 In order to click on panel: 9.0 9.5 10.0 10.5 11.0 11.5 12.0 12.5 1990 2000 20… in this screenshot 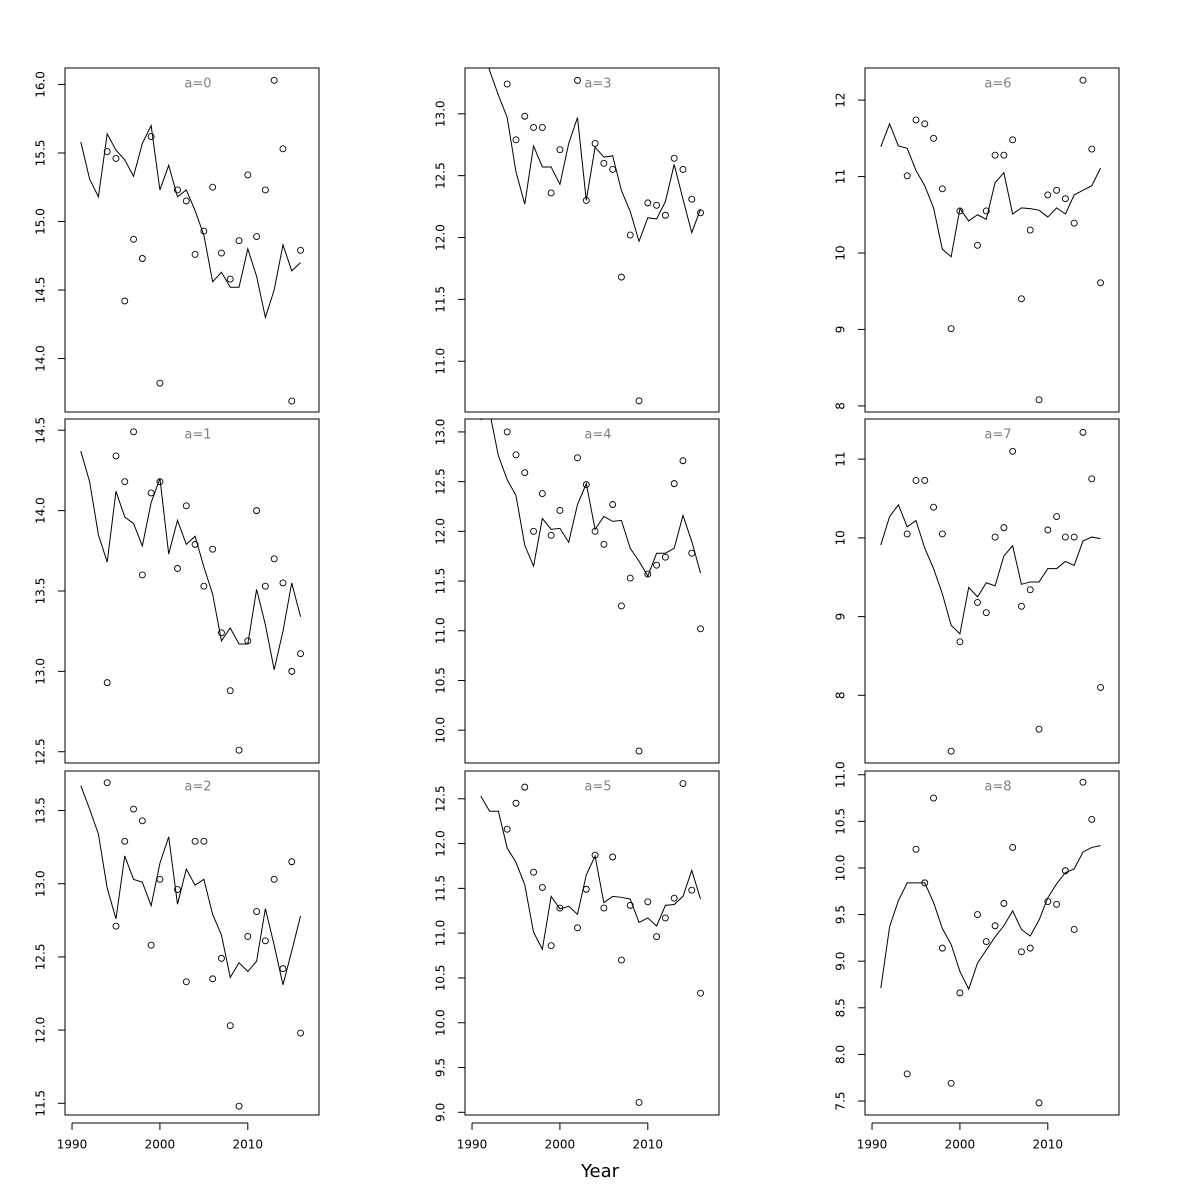, I will do `click(577, 961)`.